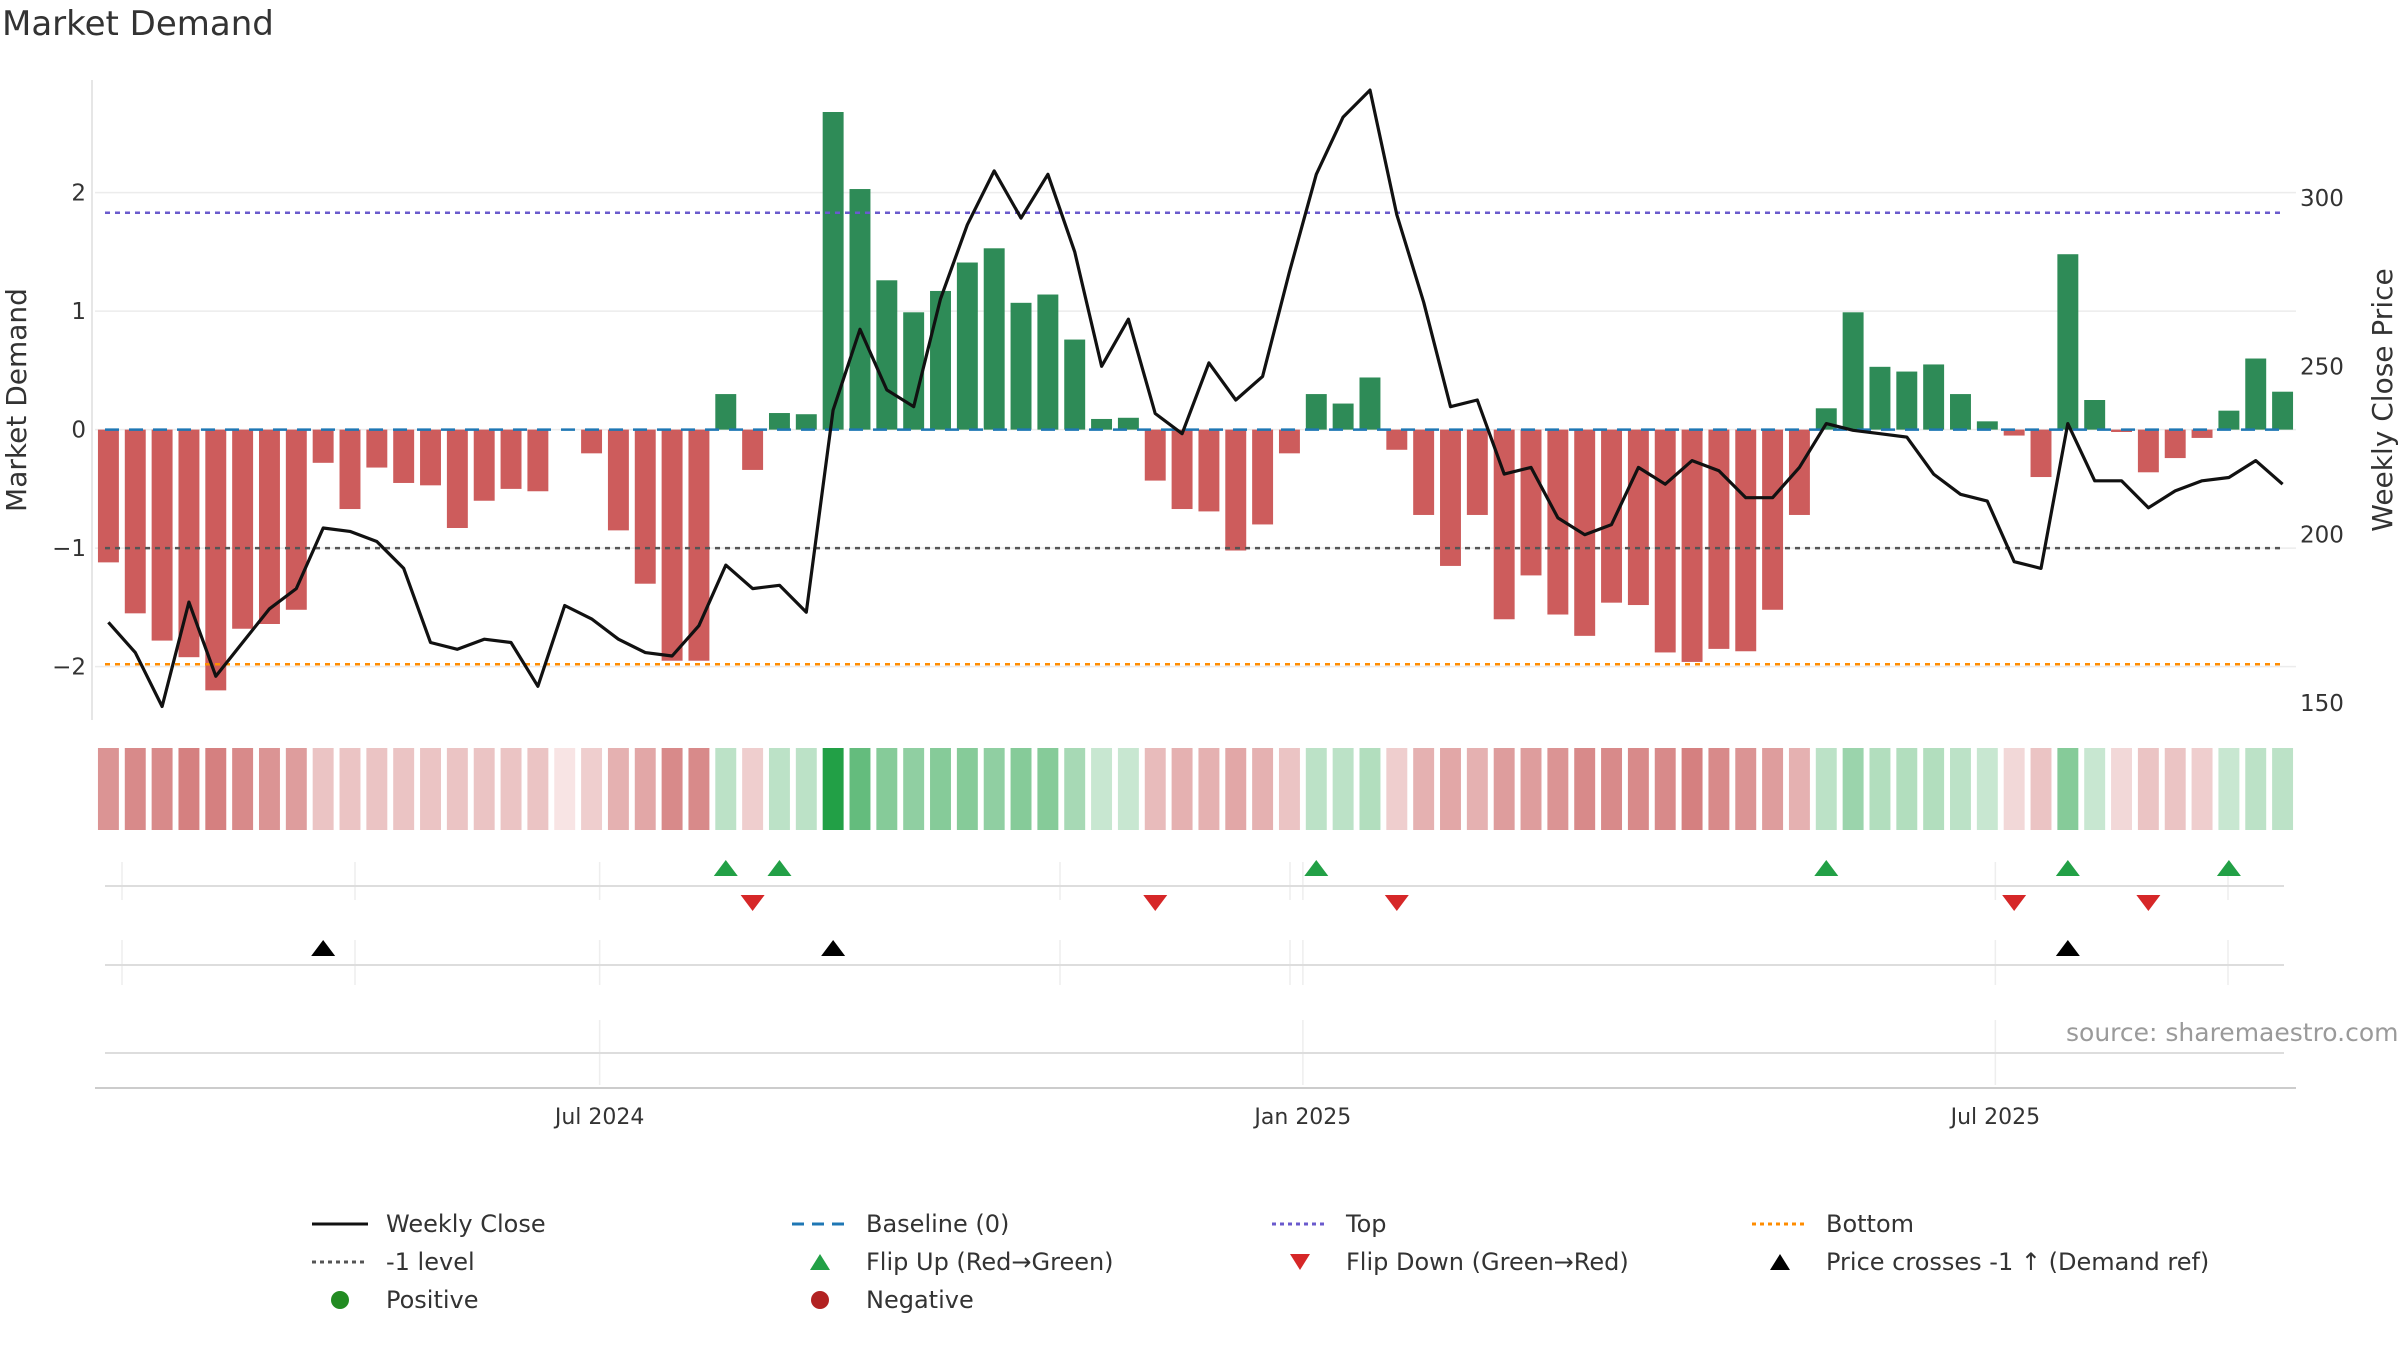 The height and width of the screenshot is (1350, 2400). Describe the element at coordinates (1301, 1117) in the screenshot. I see `x-tick-label: Jan 2025` at that location.